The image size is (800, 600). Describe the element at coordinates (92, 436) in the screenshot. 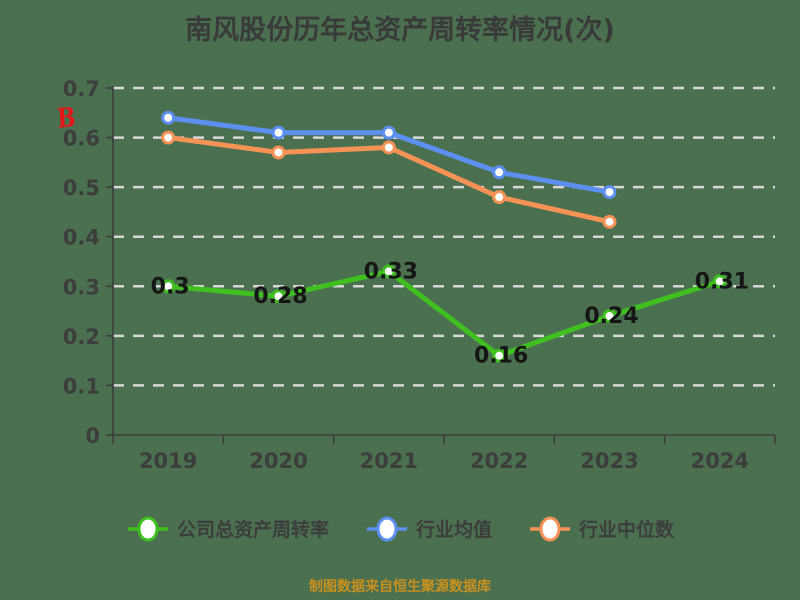

I see `y-tick-label: 0` at that location.